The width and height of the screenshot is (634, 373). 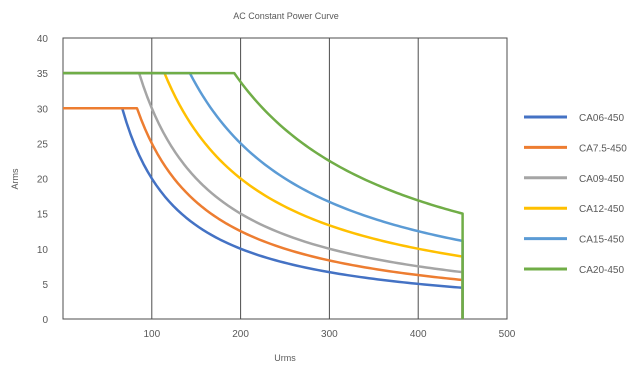 What do you see at coordinates (285, 358) in the screenshot?
I see `x-axis-label: Urms` at bounding box center [285, 358].